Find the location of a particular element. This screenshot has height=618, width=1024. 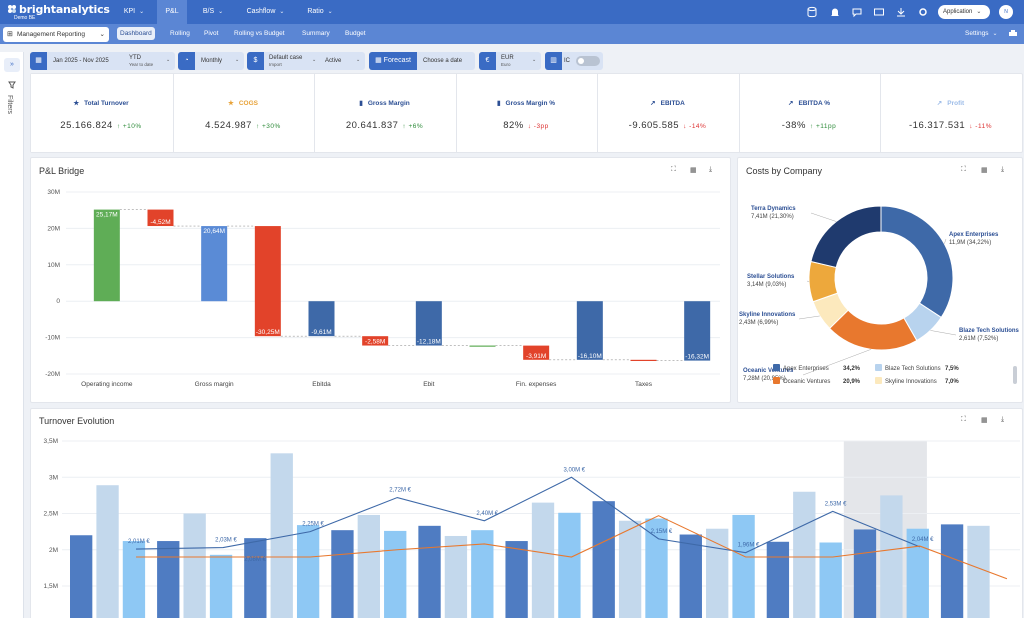

granularity-filter: ◔ Monthly ⌄ is located at coordinates (211, 61).